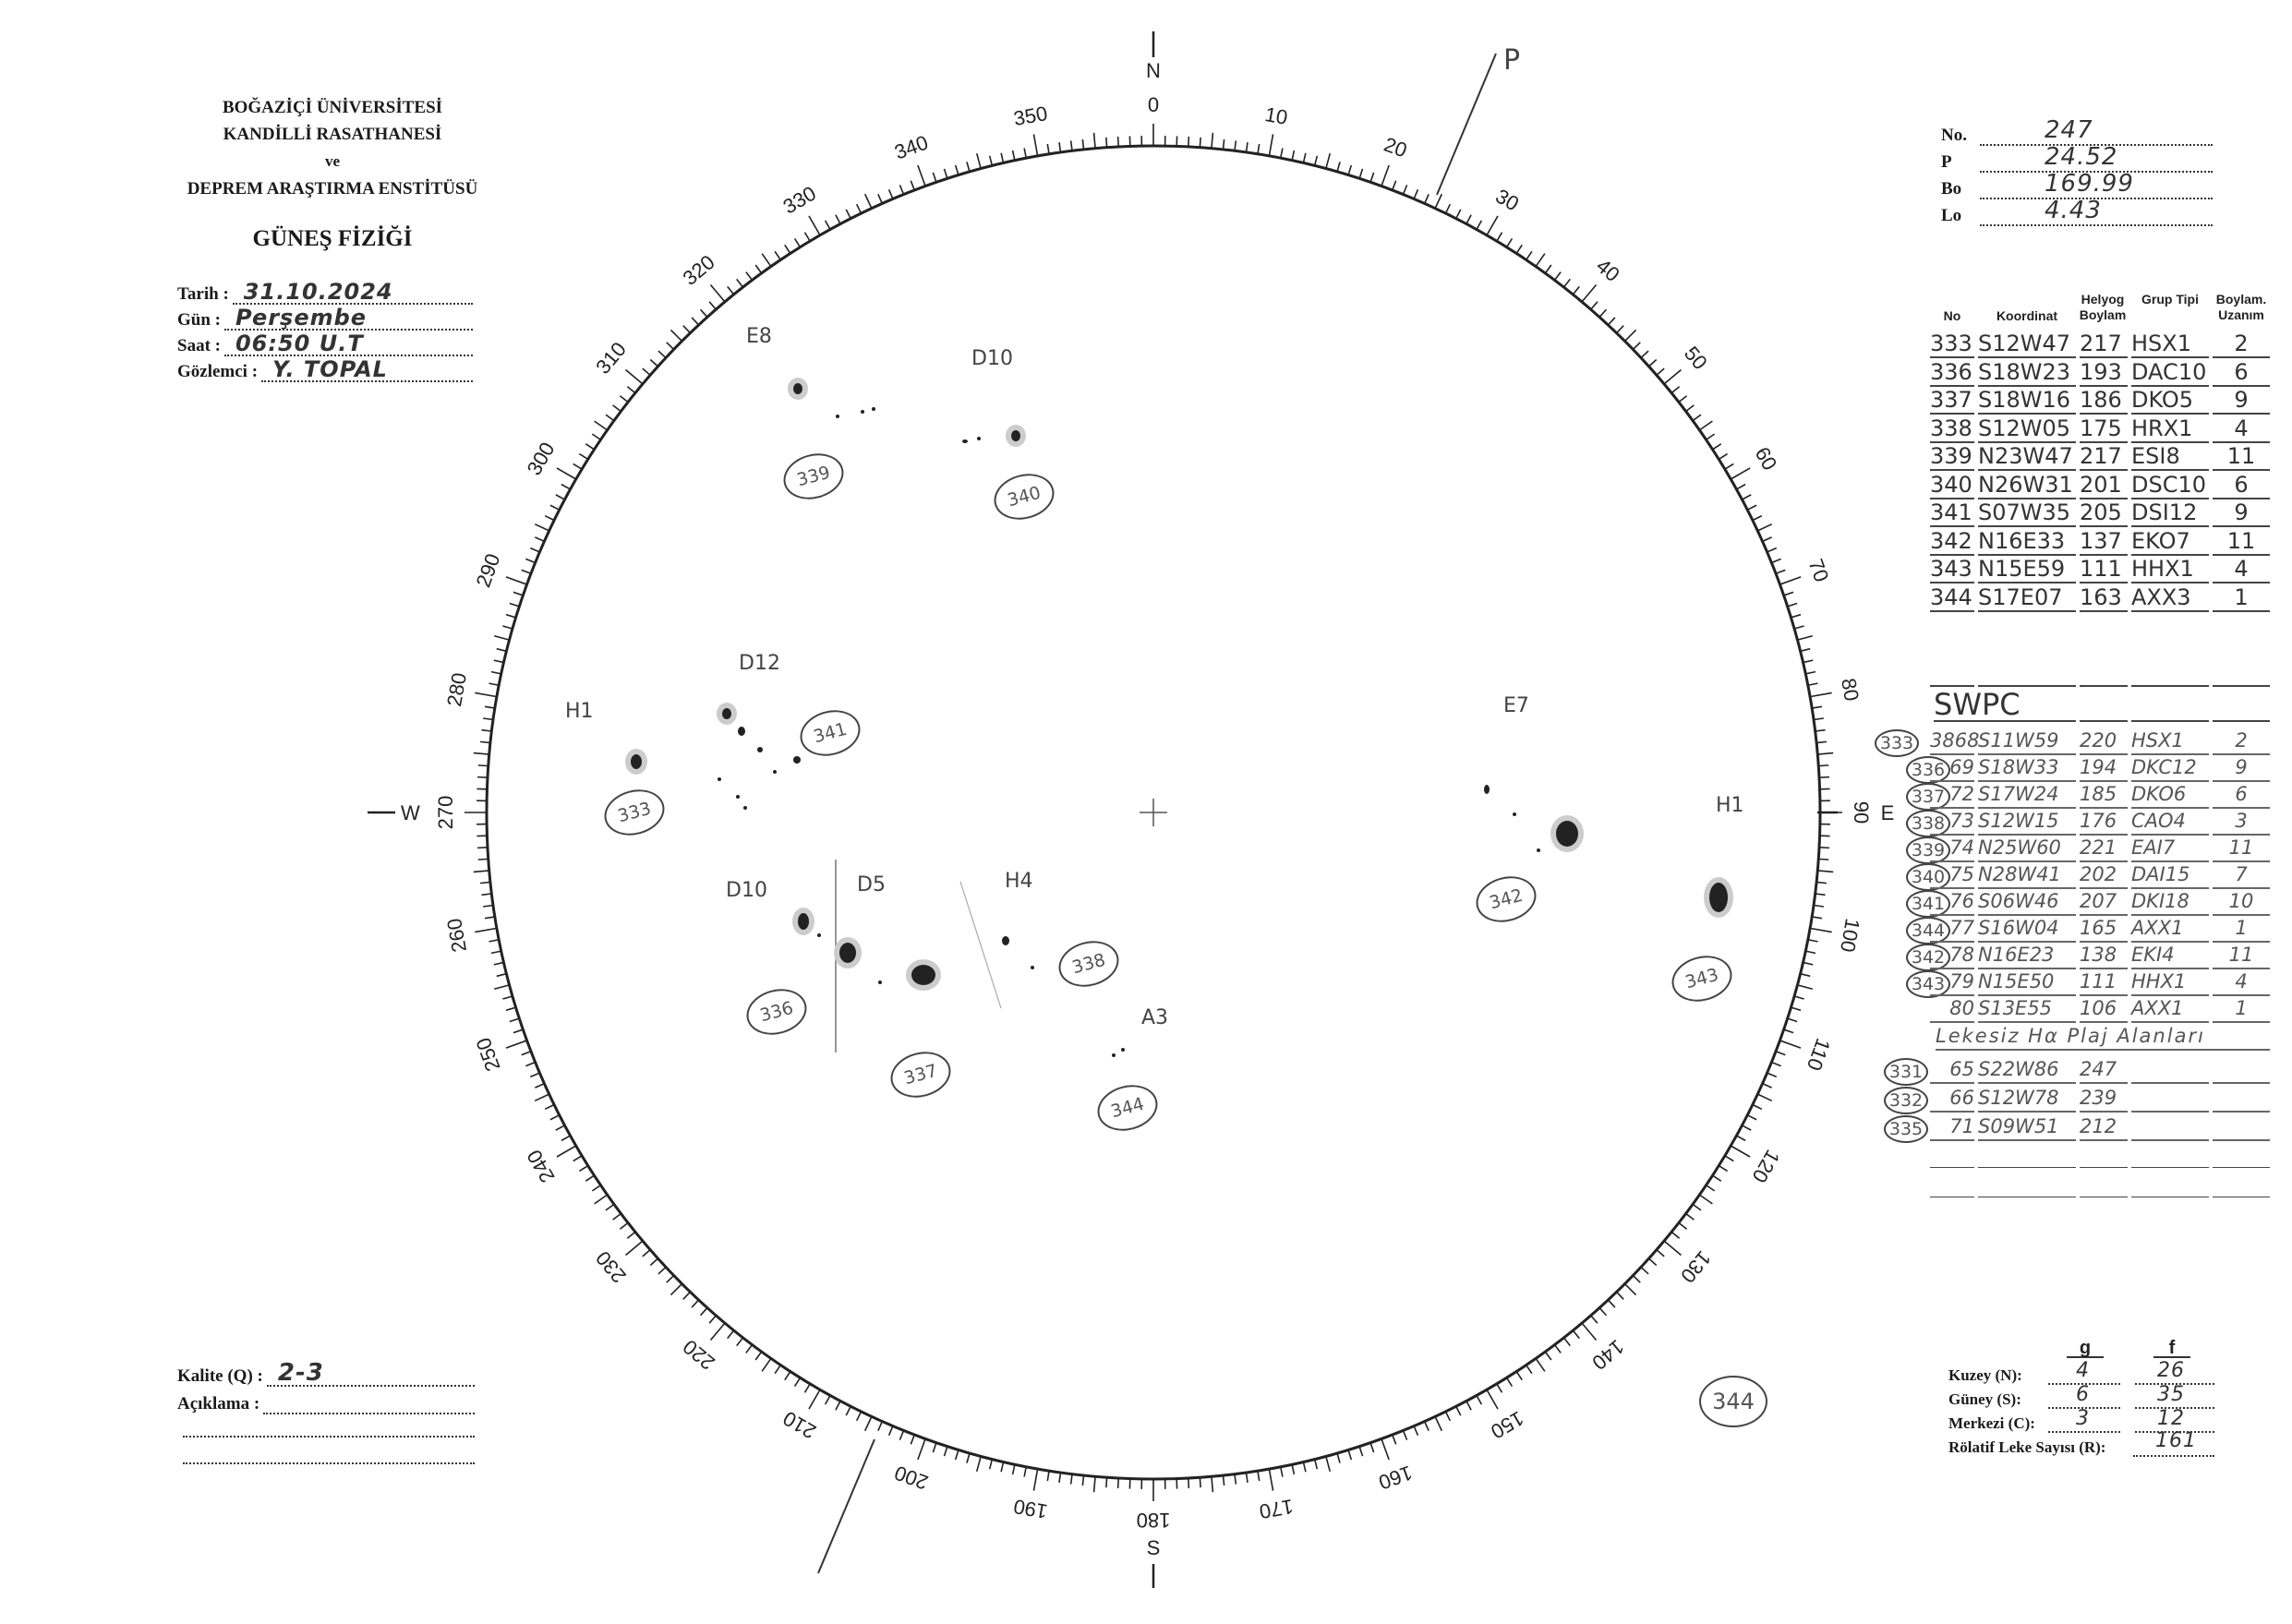 The image size is (2292, 1624). Describe the element at coordinates (2170, 299) in the screenshot. I see `header-grup: Grup Tipi` at that location.